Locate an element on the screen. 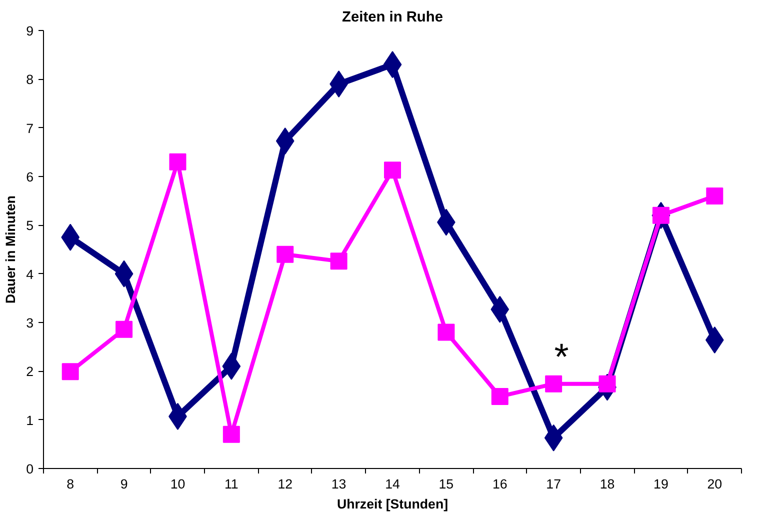 This screenshot has height=514, width=761. x-tick-label: 15 is located at coordinates (446, 484).